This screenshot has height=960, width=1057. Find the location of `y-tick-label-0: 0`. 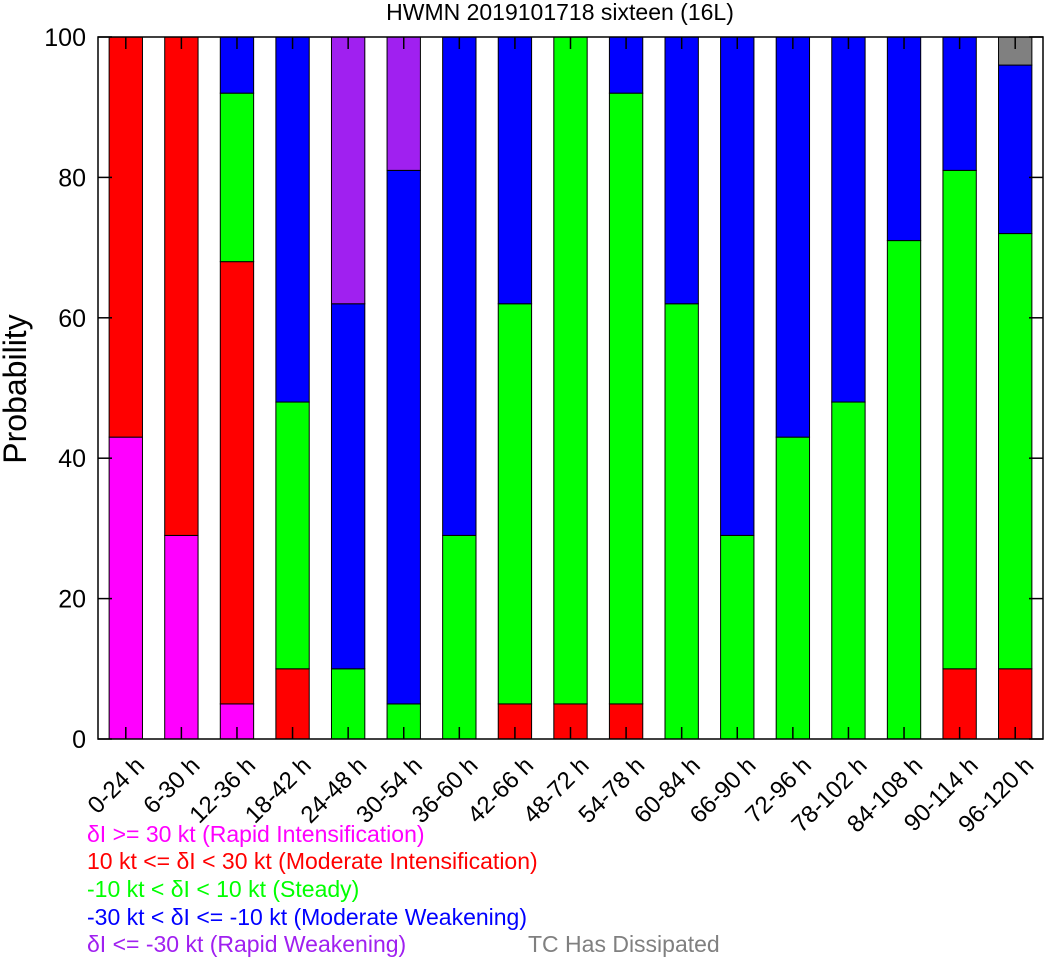

y-tick-label-0: 0 is located at coordinates (79, 740).